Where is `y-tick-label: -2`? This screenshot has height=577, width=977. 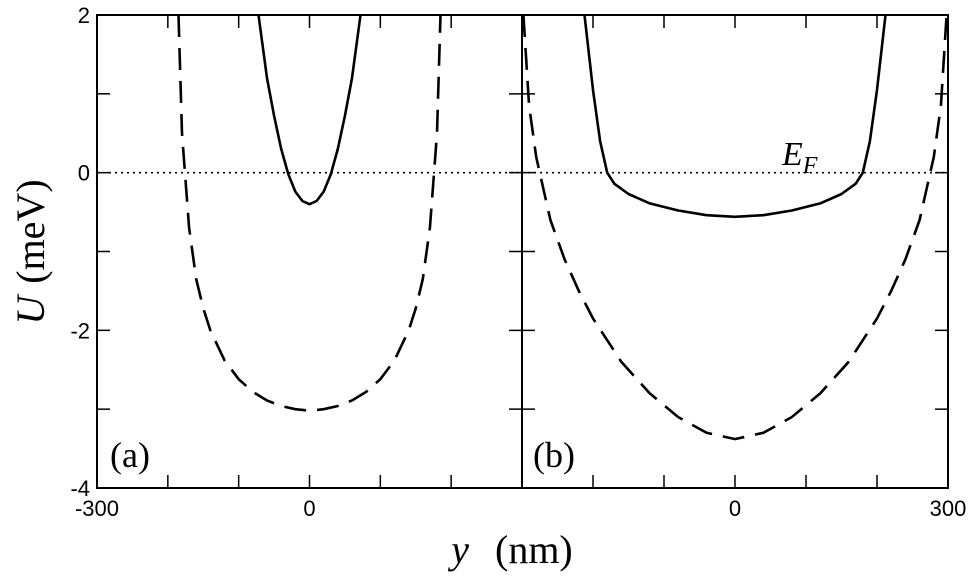
y-tick-label: -2 is located at coordinates (80, 330).